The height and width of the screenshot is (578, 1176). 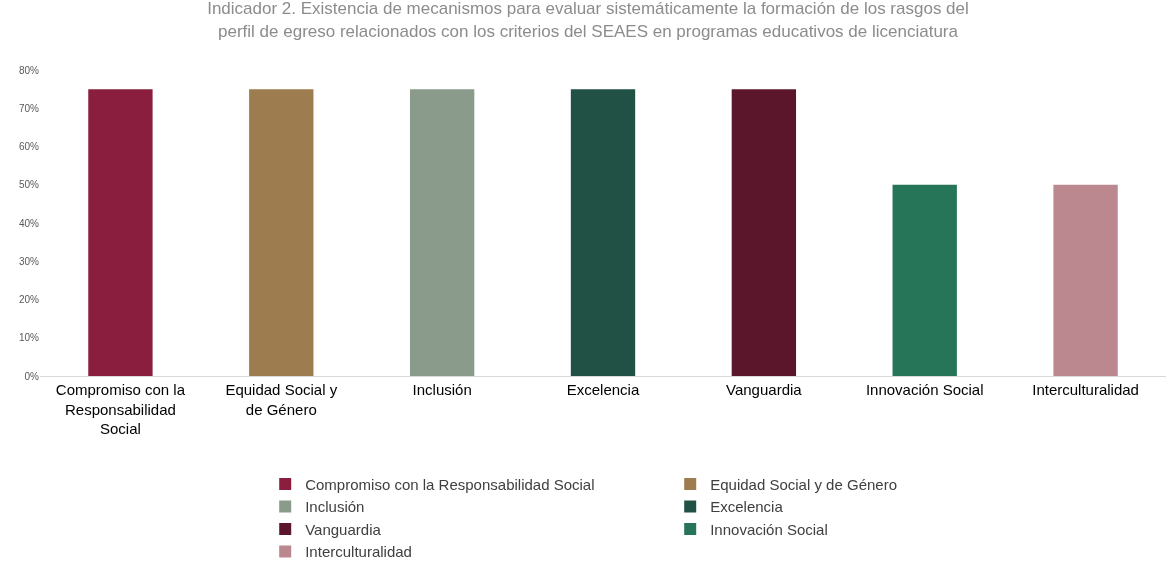 What do you see at coordinates (29, 338) in the screenshot?
I see `y-tick-label: 10%` at bounding box center [29, 338].